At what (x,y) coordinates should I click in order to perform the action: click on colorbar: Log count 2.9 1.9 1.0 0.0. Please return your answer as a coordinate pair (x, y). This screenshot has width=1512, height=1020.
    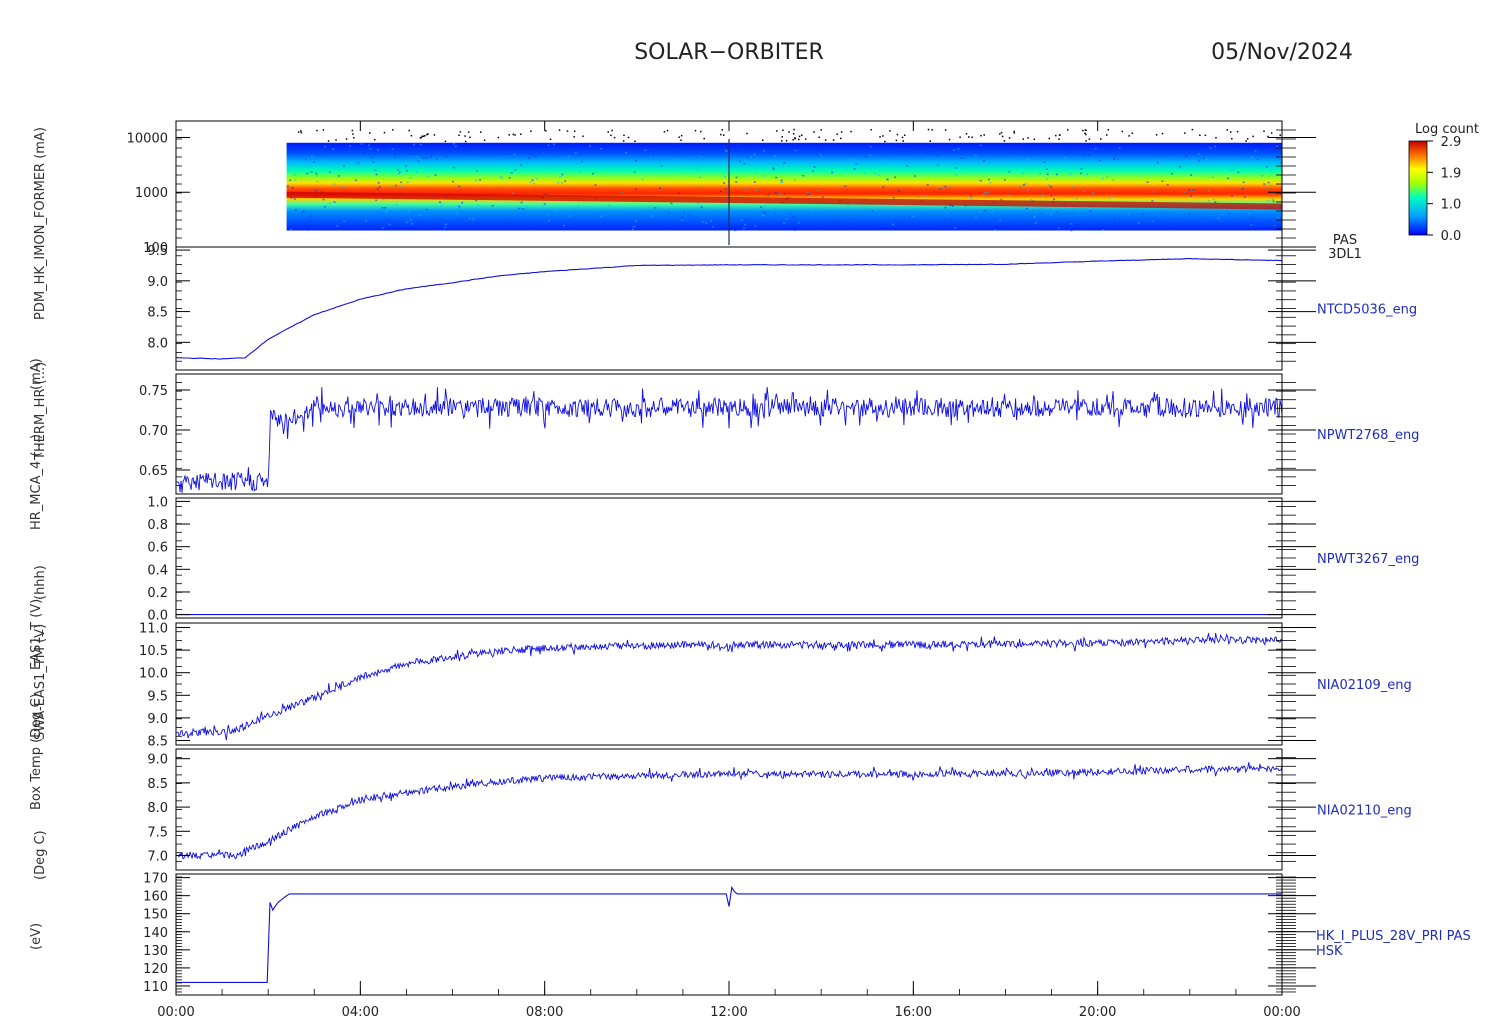
    Looking at the image, I should click on (1443, 183).